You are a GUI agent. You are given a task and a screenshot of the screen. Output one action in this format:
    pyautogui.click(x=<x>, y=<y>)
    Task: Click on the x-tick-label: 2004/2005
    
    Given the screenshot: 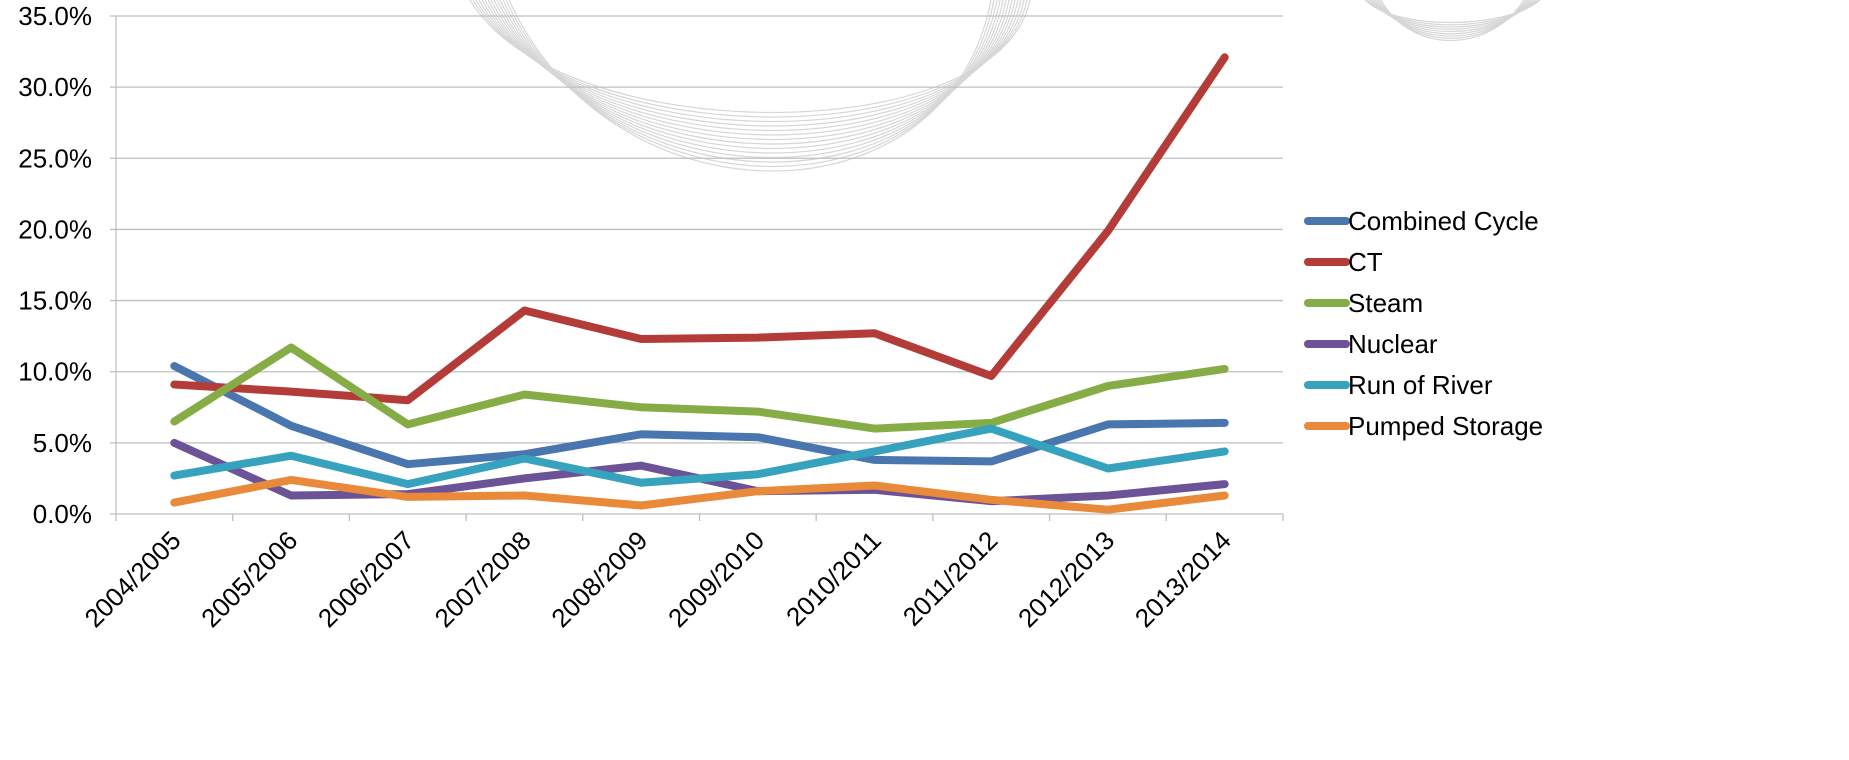 What is the action you would take?
    pyautogui.click(x=132, y=579)
    